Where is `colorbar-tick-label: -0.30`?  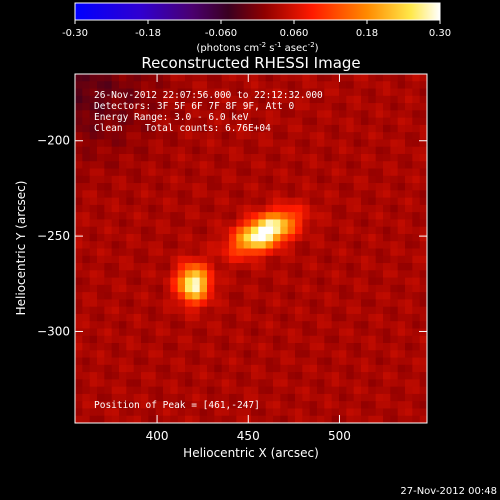
colorbar-tick-label: -0.30 is located at coordinates (75, 33).